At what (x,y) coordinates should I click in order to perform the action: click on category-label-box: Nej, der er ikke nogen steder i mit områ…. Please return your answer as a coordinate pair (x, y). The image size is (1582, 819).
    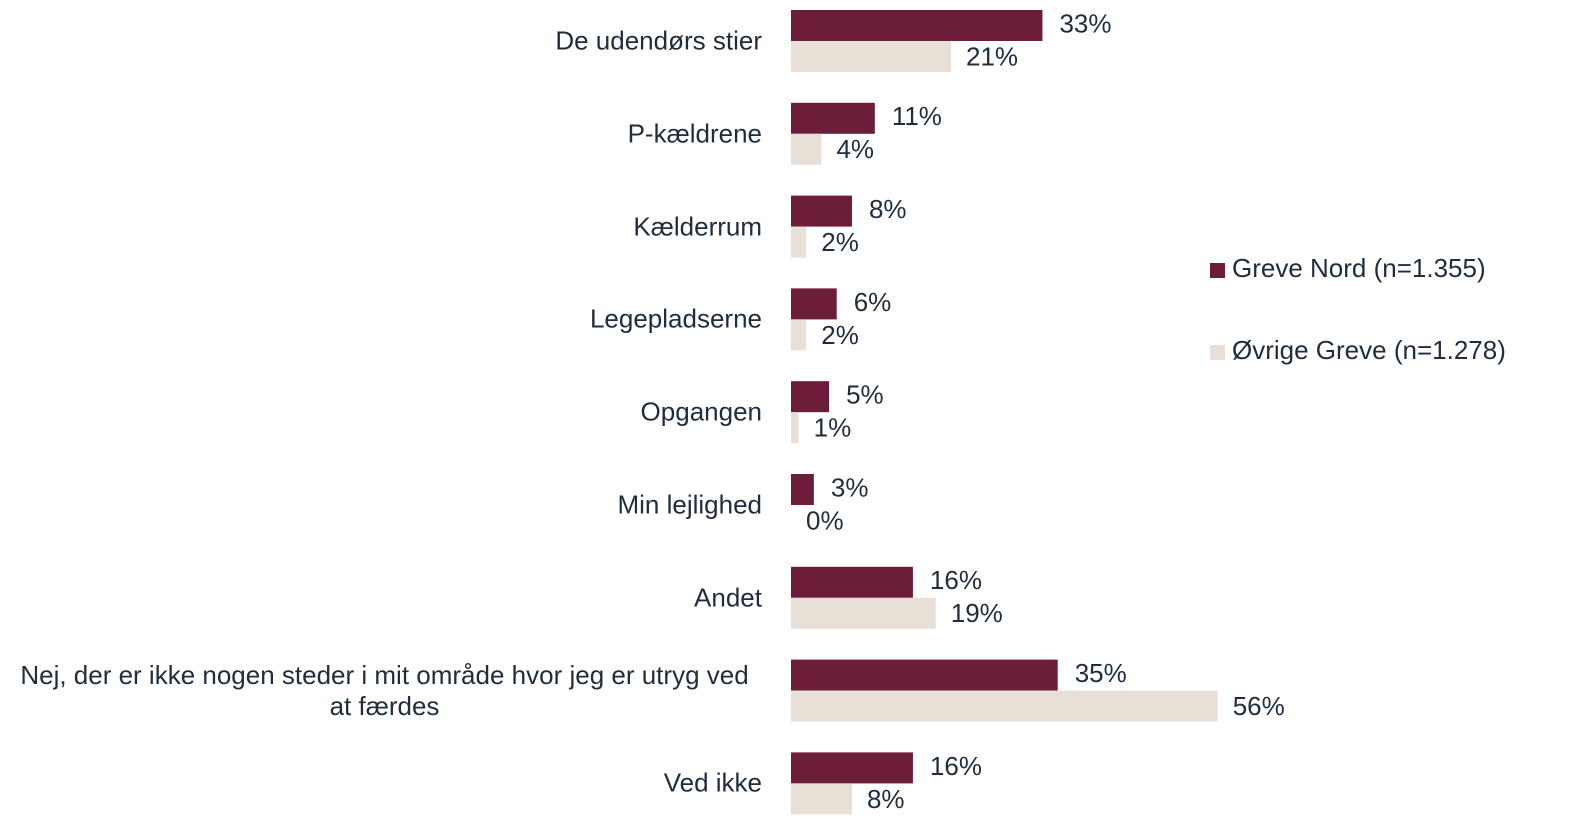
    Looking at the image, I should click on (384, 691).